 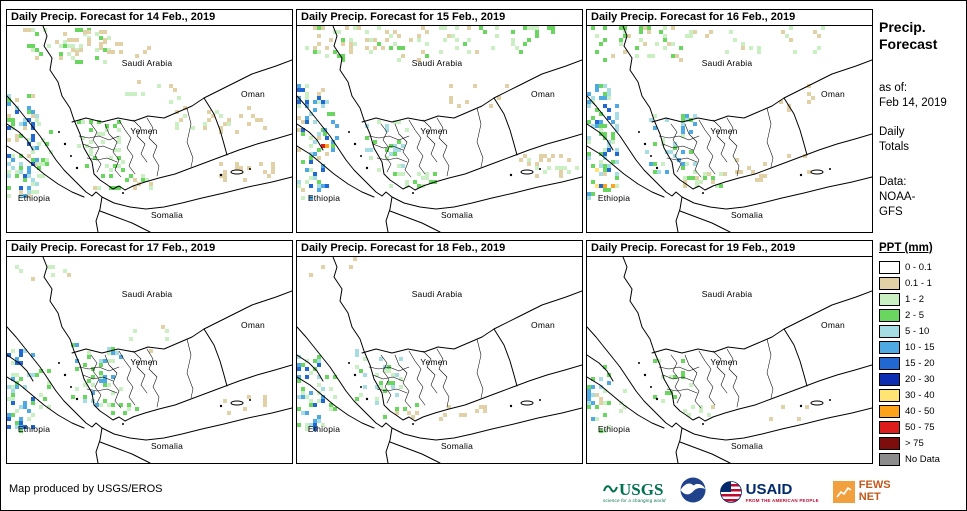 What do you see at coordinates (897, 197) in the screenshot?
I see `data-source-line-1: NOAA-` at bounding box center [897, 197].